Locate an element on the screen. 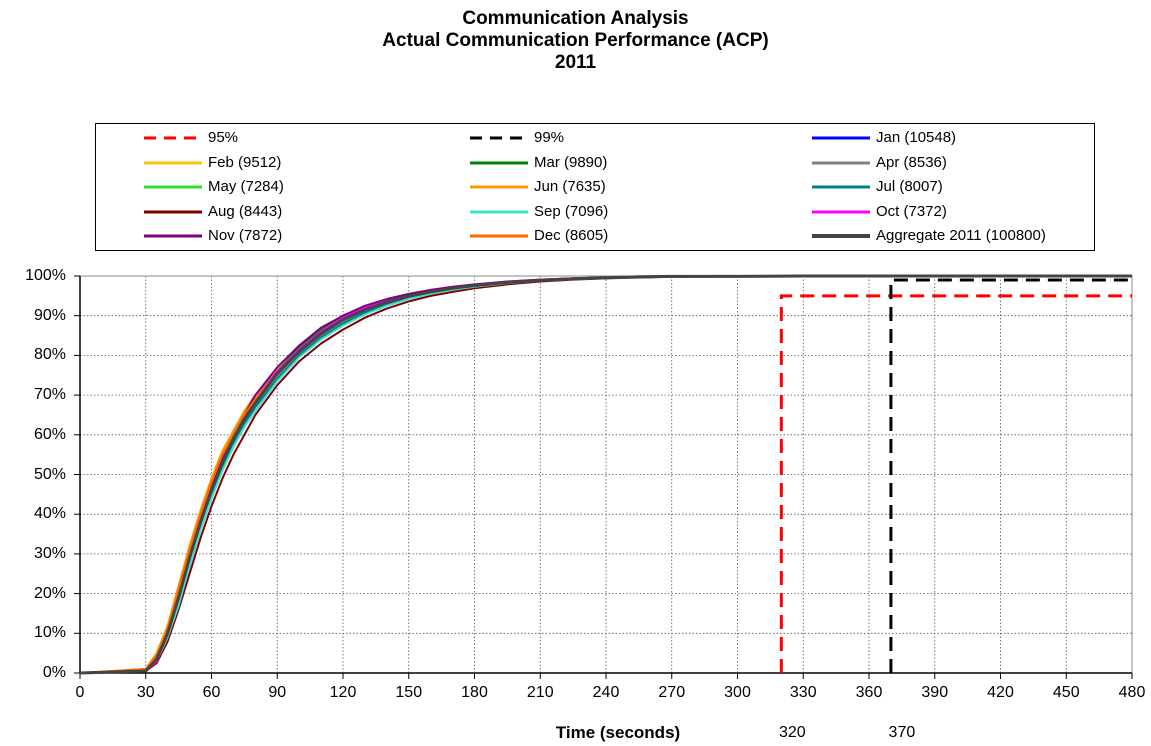 The width and height of the screenshot is (1151, 746). y-tick-label: 70% is located at coordinates (49, 395).